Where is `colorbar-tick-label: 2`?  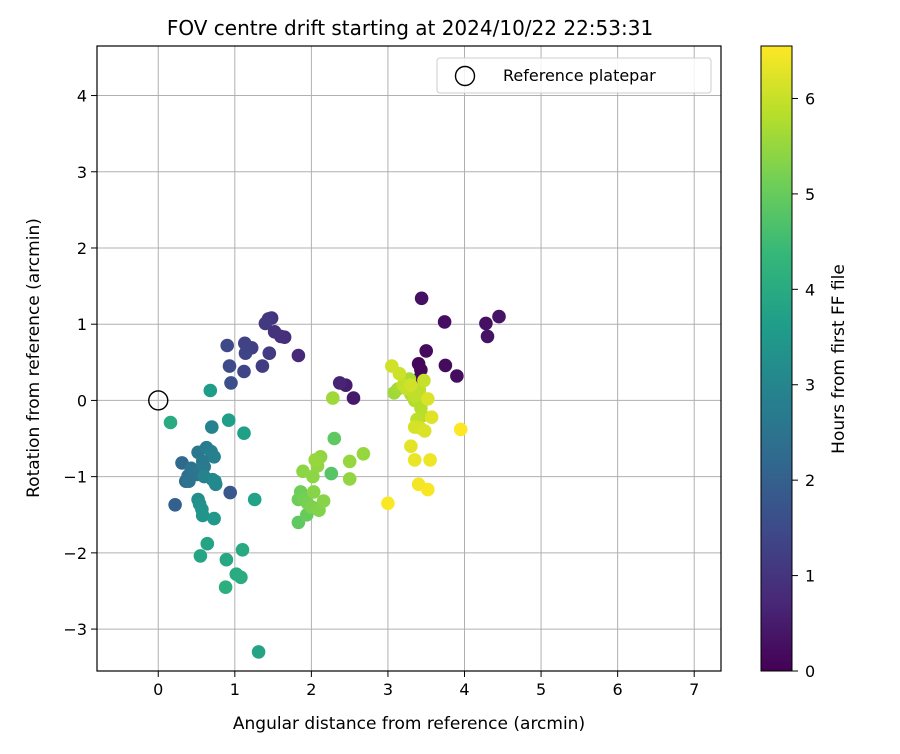 colorbar-tick-label: 2 is located at coordinates (810, 480).